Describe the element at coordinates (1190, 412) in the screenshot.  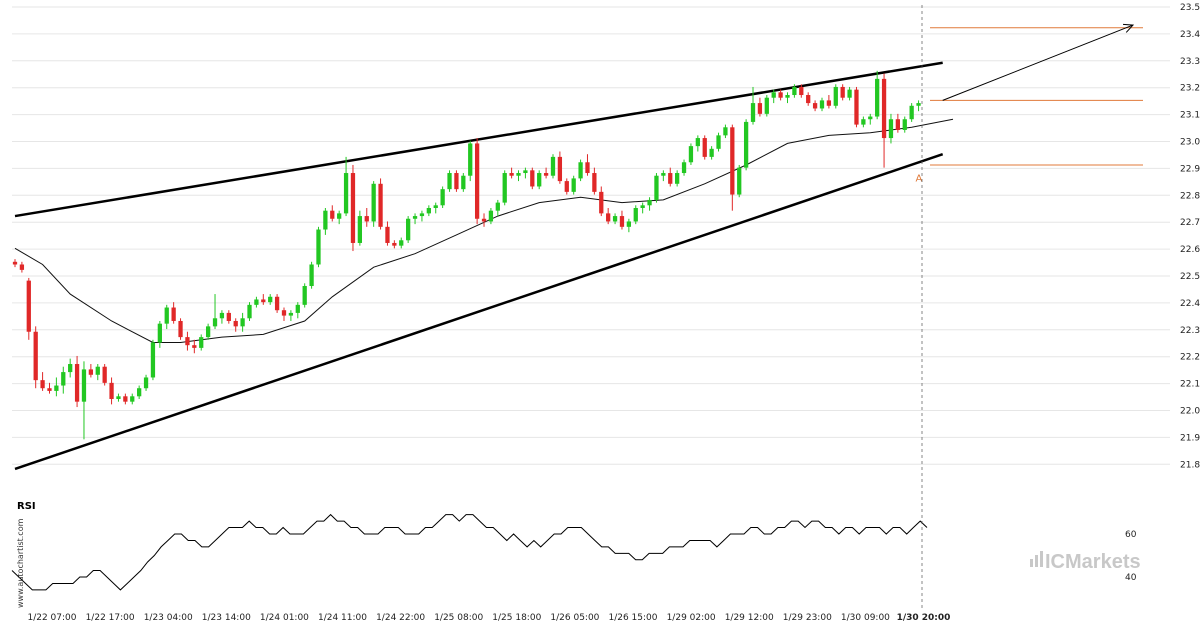
I see `price-tick-label: 22.0372` at that location.